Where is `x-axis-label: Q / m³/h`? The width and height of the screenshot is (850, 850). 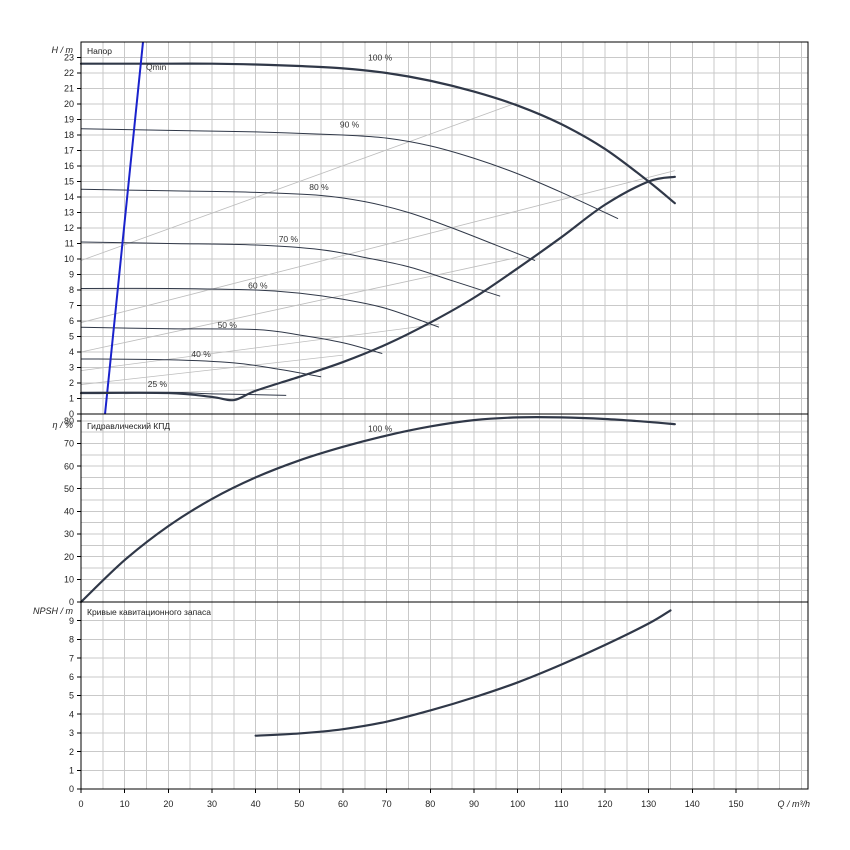
x-axis-label: Q / m³/h is located at coordinates (793, 804).